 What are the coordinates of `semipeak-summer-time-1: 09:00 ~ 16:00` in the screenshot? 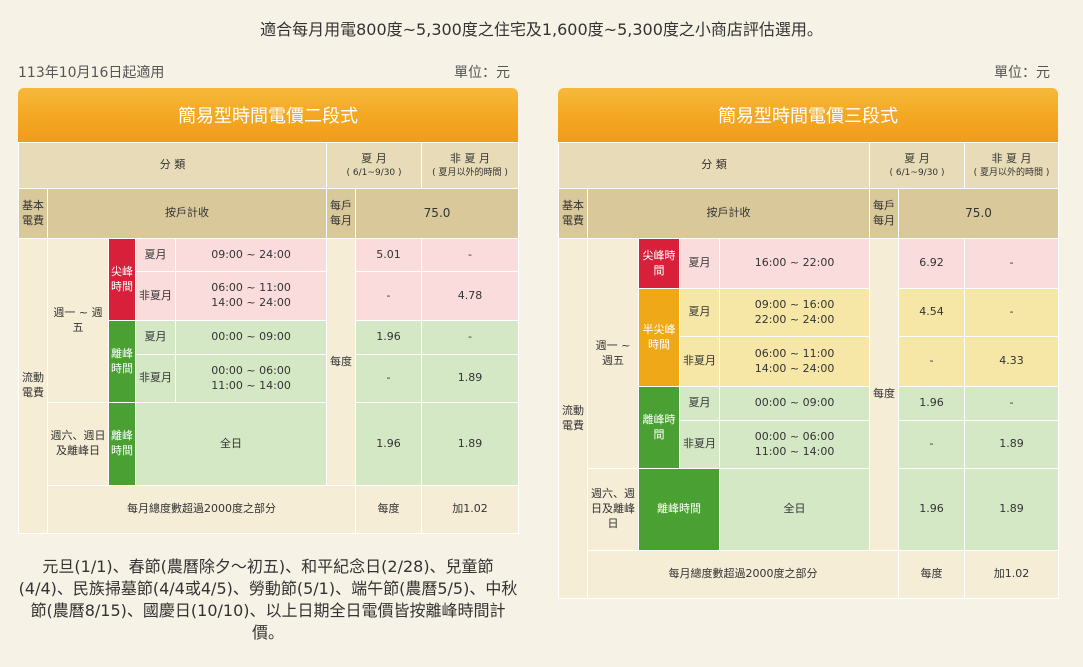 It's located at (794, 304).